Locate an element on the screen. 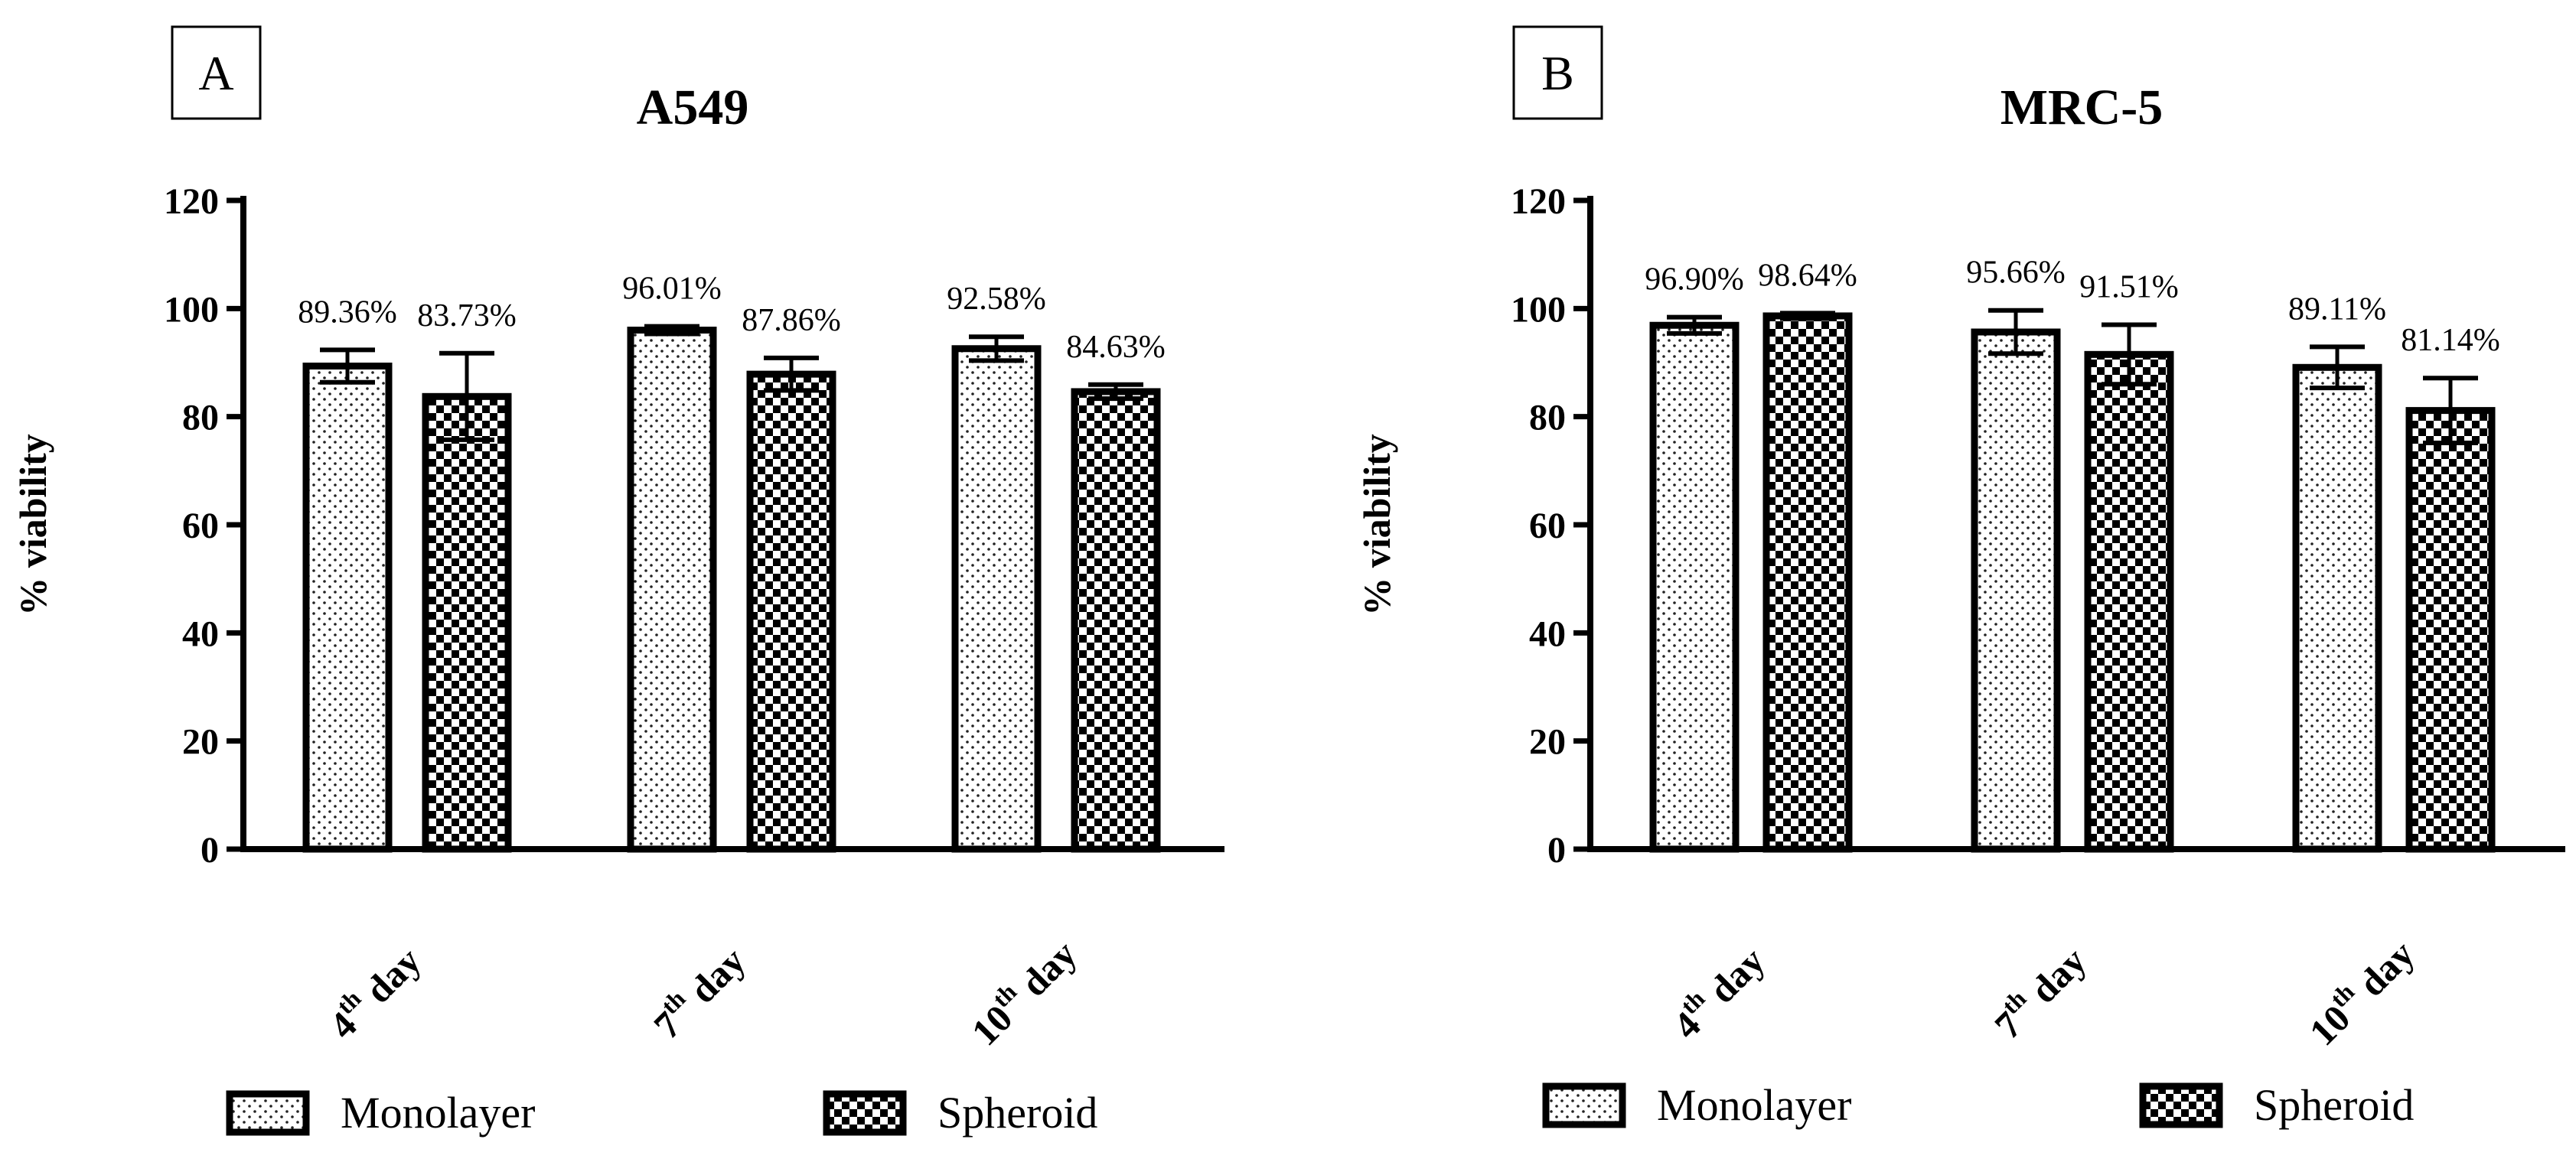 This screenshot has height=1162, width=2576. data-label: 81.14% is located at coordinates (2450, 340).